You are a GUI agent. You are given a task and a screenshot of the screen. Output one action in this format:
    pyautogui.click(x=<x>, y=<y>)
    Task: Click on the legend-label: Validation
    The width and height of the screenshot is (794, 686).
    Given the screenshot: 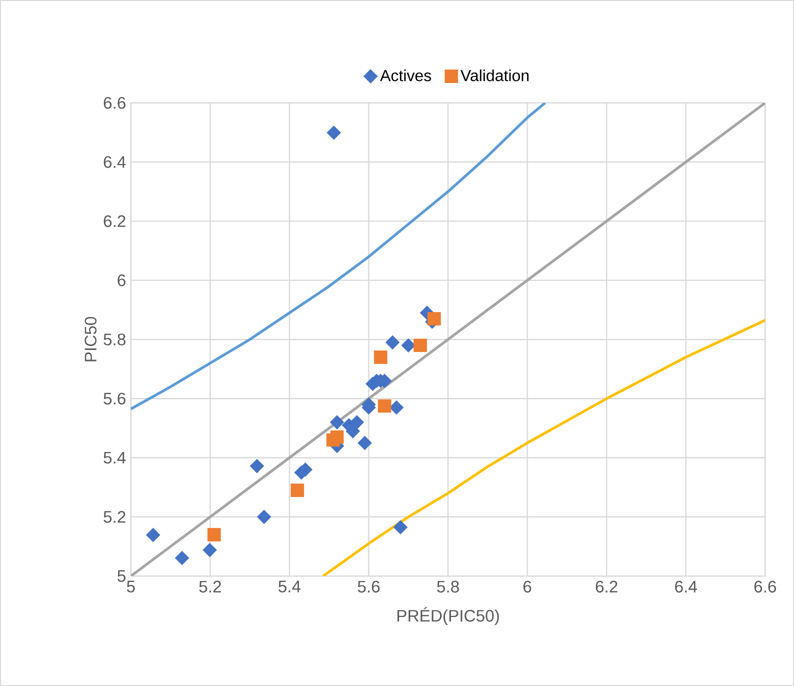 What is the action you would take?
    pyautogui.click(x=494, y=76)
    